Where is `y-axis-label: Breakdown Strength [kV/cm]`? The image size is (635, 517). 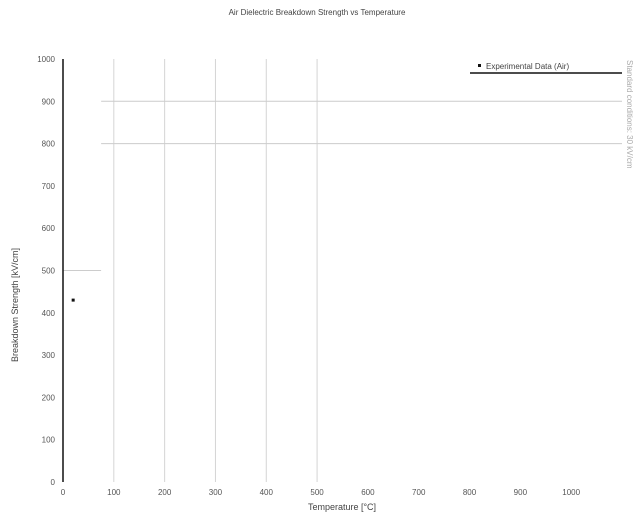
y-axis-label: Breakdown Strength [kV/cm] is located at coordinates (15, 305).